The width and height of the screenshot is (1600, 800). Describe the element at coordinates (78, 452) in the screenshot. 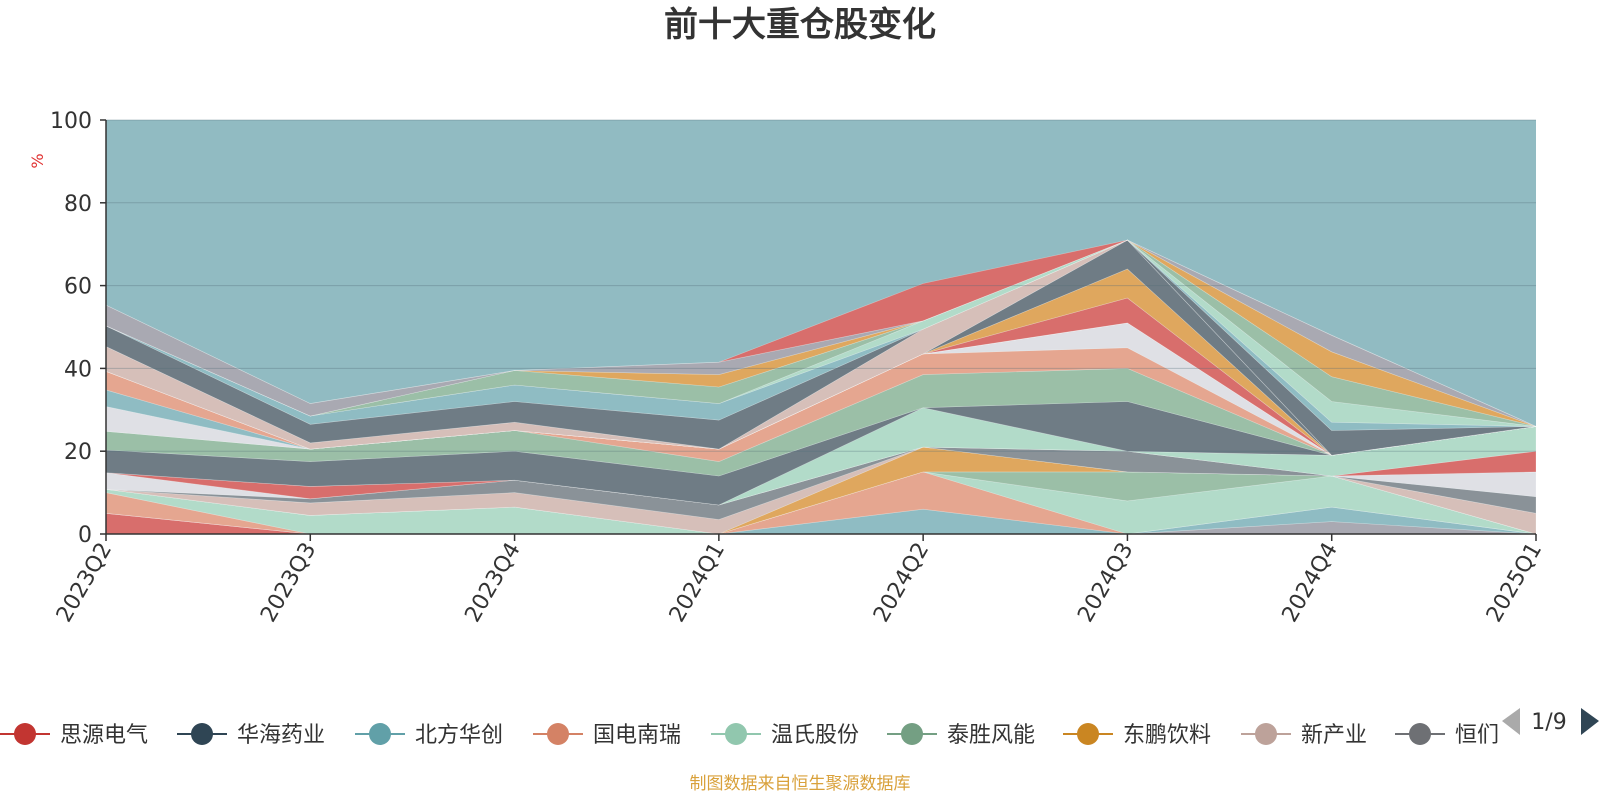

I see `y-tick-label-1: 20` at that location.